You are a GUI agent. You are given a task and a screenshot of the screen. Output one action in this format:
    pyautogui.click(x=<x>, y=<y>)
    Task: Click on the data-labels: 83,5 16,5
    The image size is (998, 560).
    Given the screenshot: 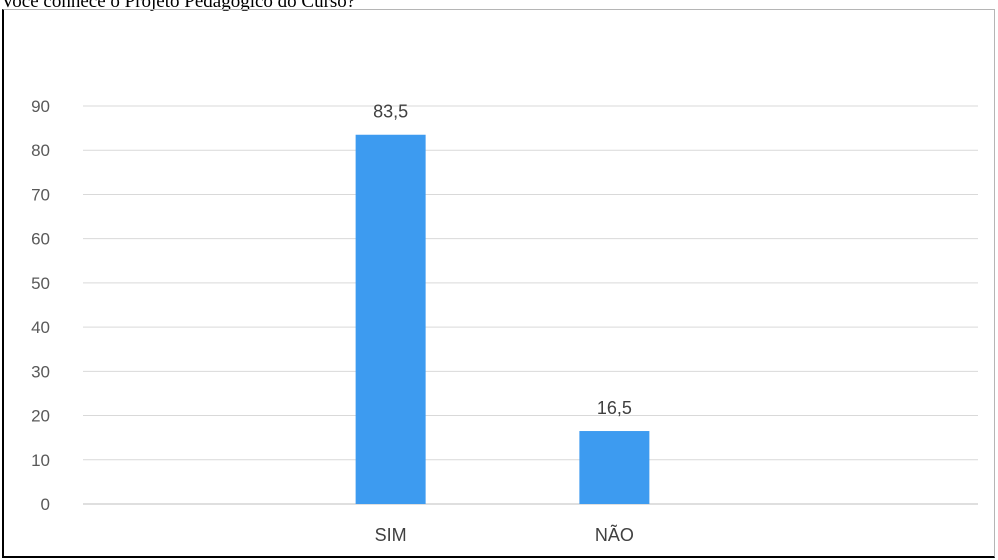 What is the action you would take?
    pyautogui.click(x=502, y=260)
    